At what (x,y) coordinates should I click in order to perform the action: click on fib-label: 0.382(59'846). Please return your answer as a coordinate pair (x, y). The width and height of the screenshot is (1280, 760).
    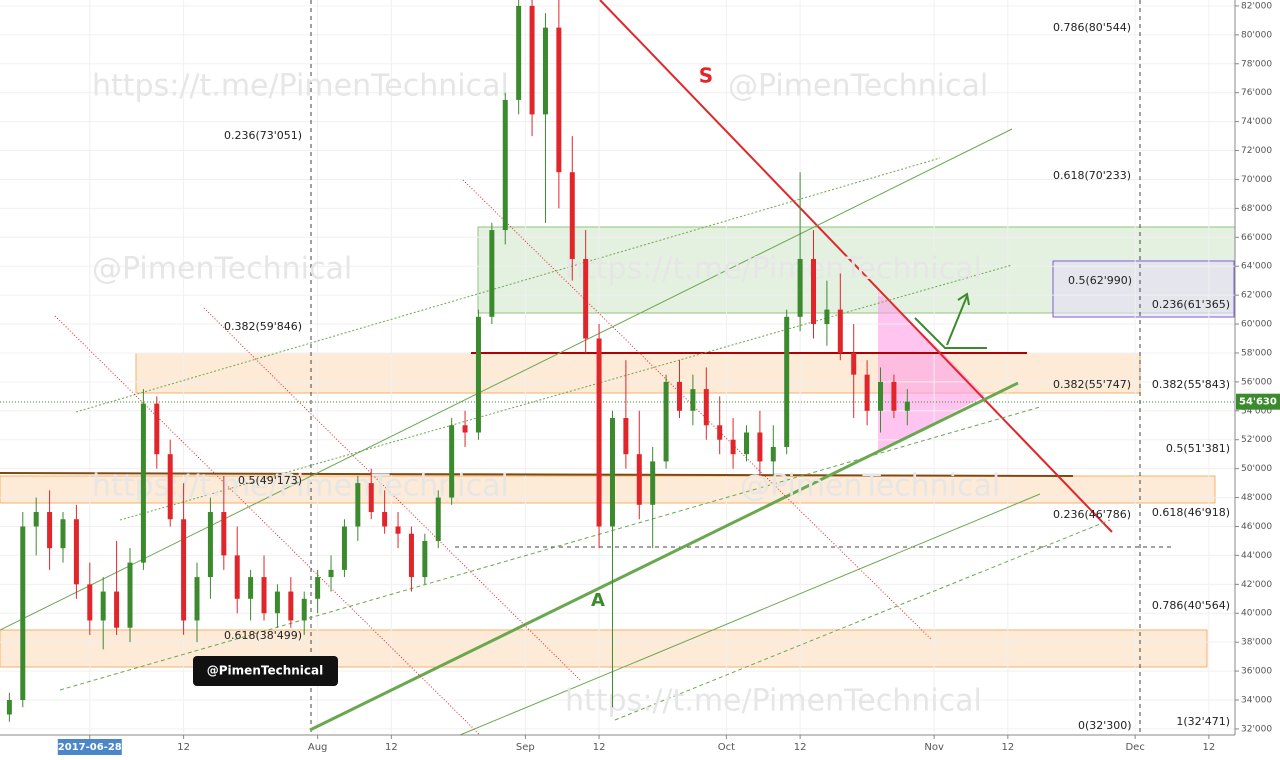
    Looking at the image, I should click on (263, 326).